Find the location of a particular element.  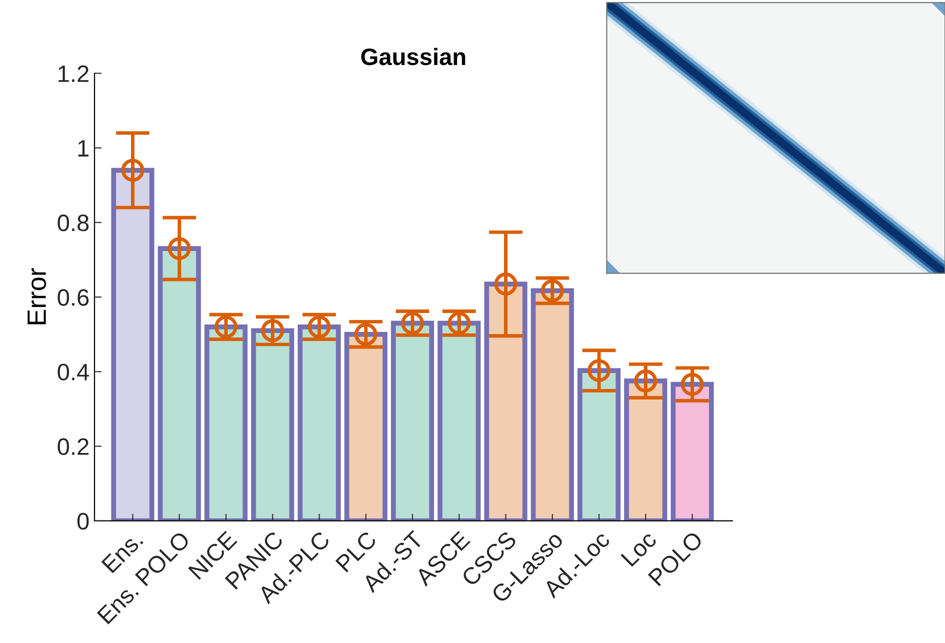

y-axis-title: Error is located at coordinates (37, 296).